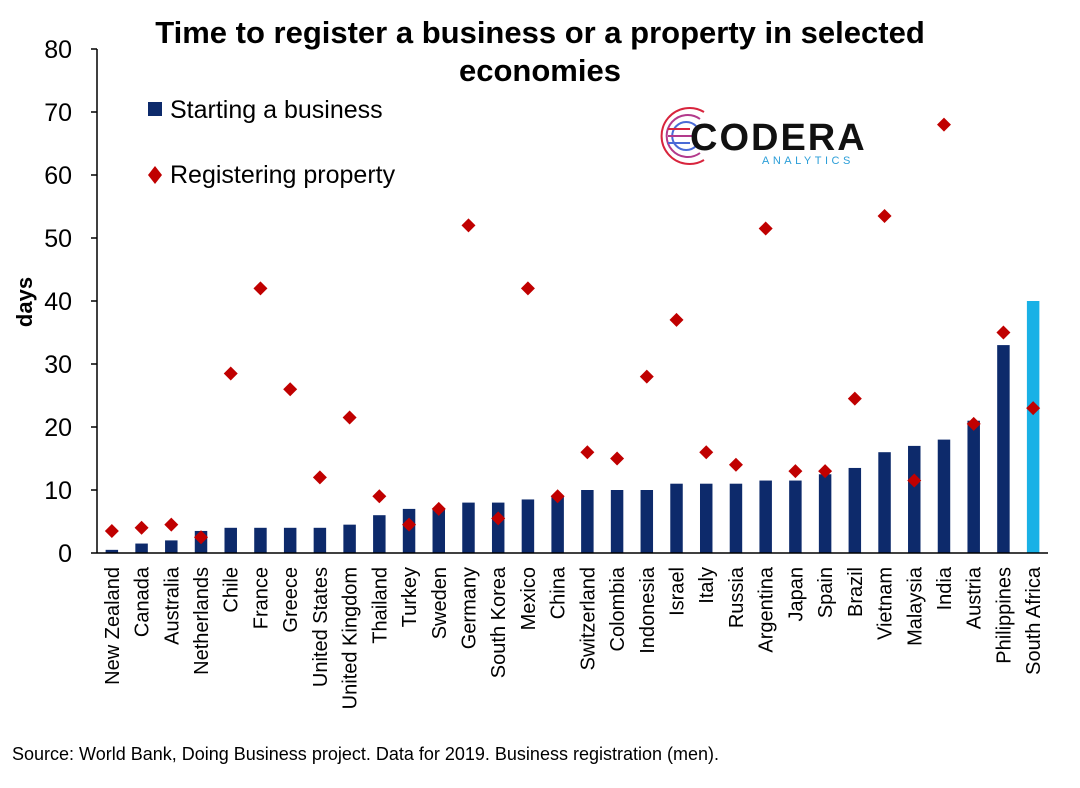  Describe the element at coordinates (202, 621) in the screenshot. I see `x-tick-label: Netherlands` at that location.